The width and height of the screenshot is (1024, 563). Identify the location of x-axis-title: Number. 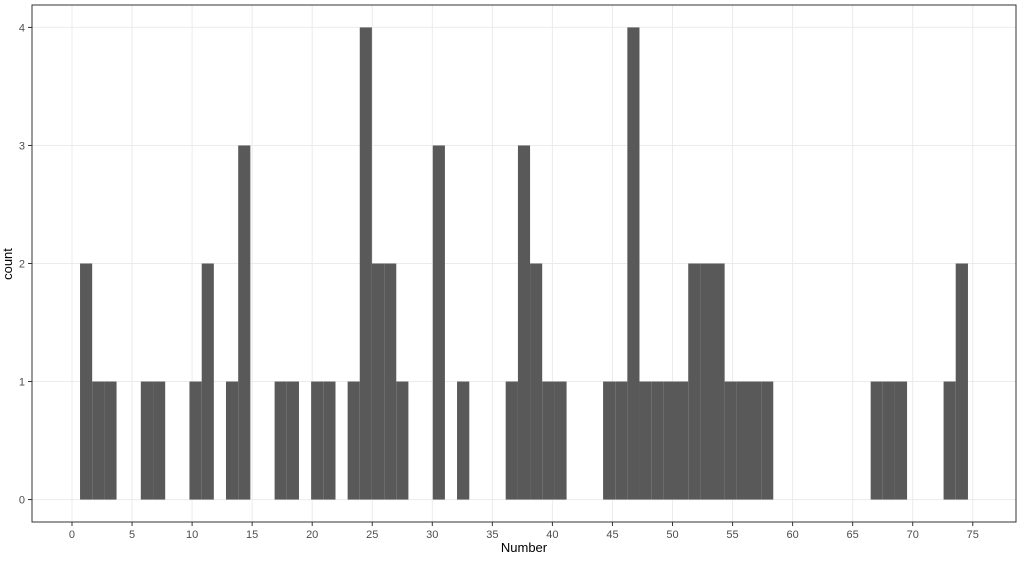
(524, 547).